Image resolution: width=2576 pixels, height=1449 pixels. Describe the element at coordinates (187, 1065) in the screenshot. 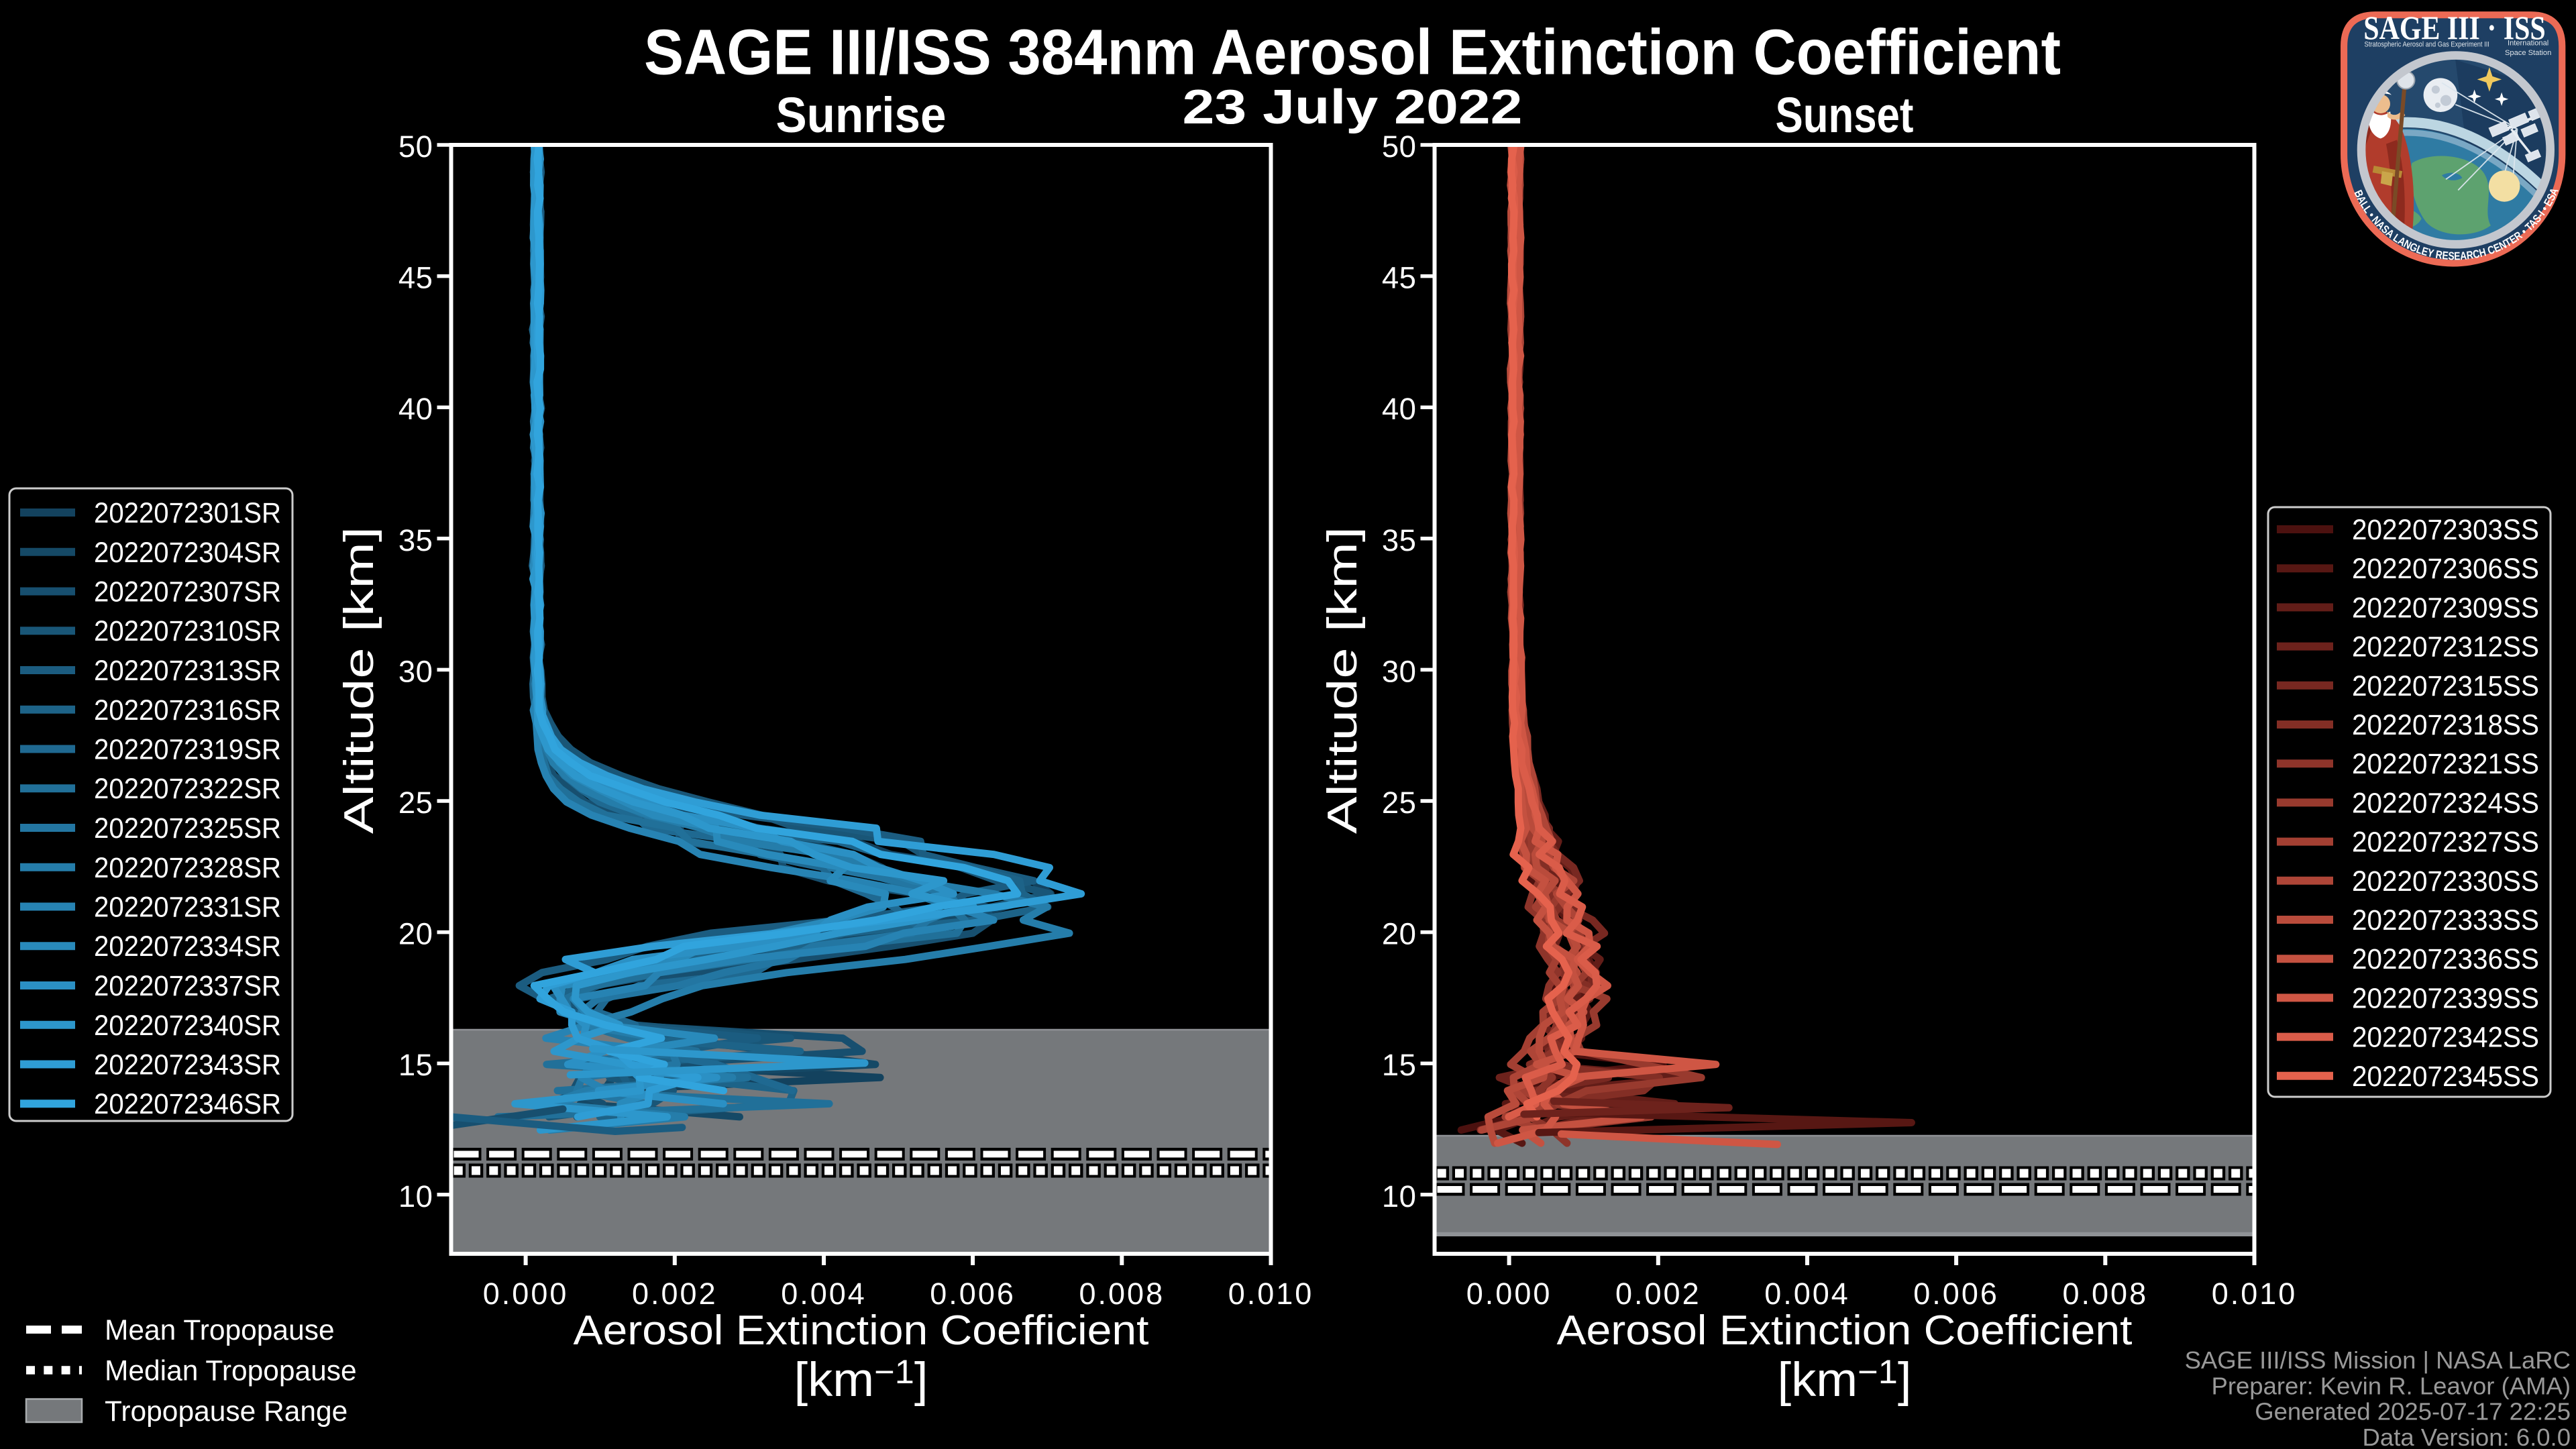

I see `svg-text: 2022072343SR` at that location.